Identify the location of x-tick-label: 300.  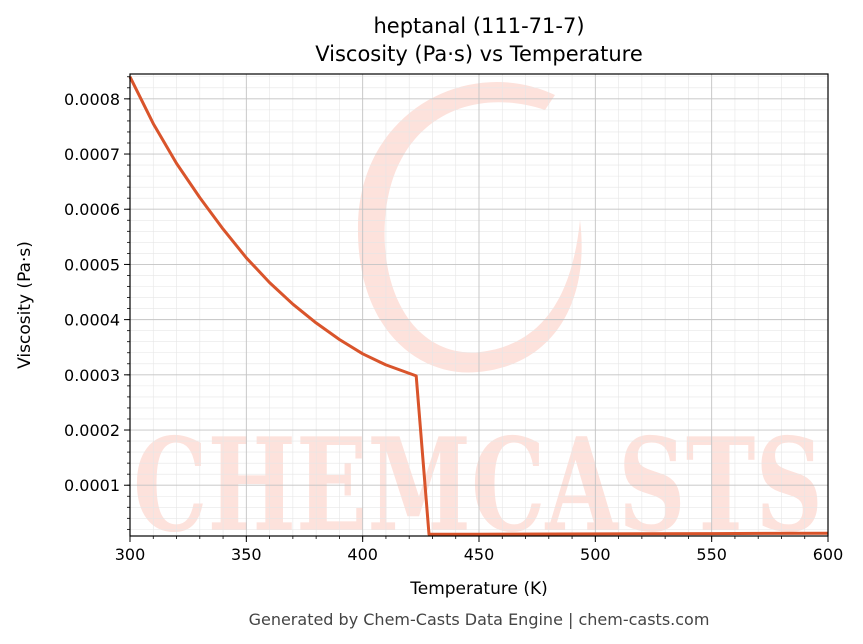
(130, 554).